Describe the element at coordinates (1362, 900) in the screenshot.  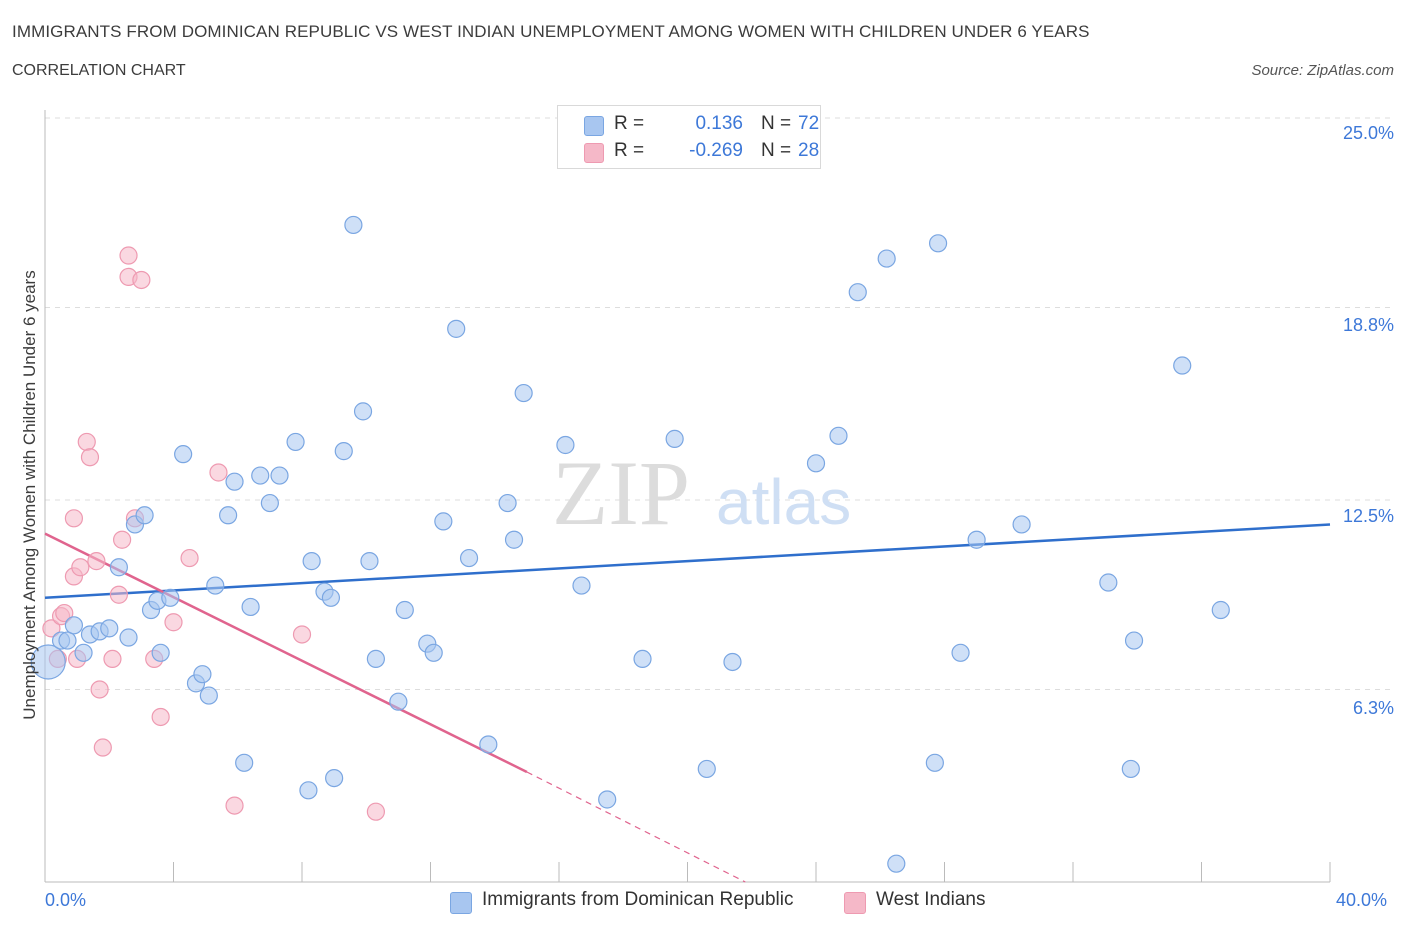
I see `x-tick-label-max: 40.0%` at that location.